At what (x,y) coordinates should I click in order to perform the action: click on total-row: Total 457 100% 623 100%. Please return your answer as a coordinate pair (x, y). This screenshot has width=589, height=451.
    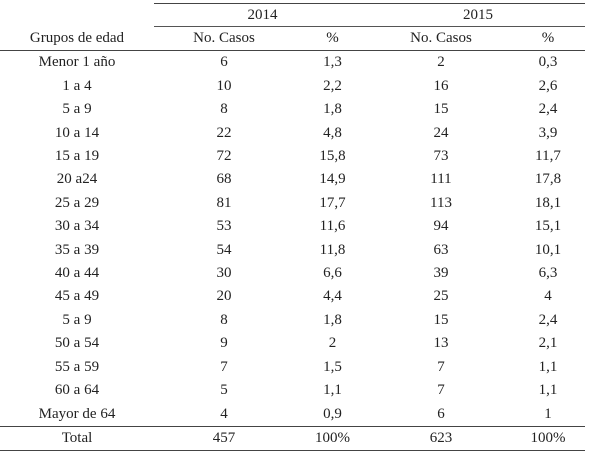
    Looking at the image, I should click on (292, 438).